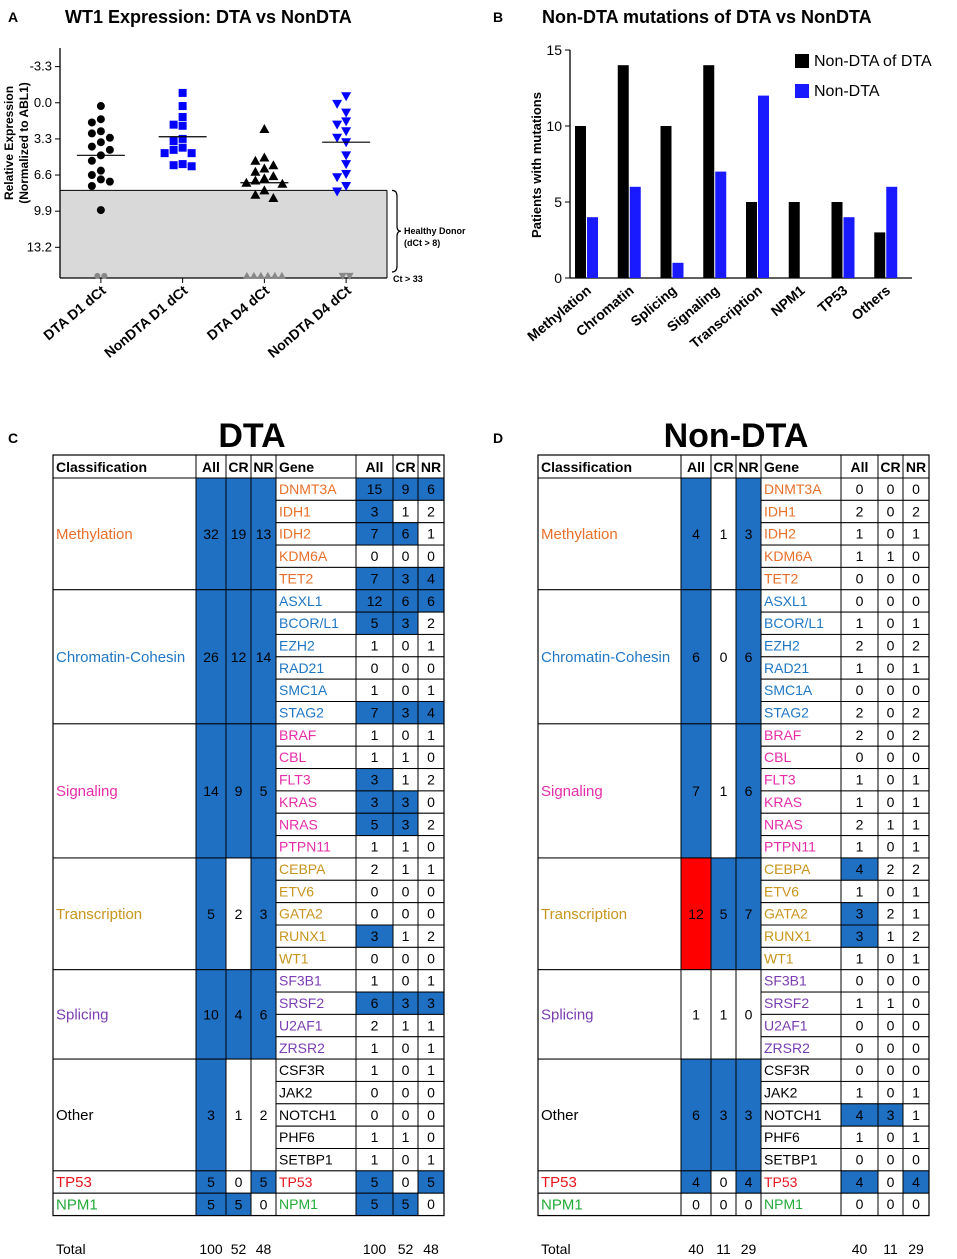 This screenshot has height=1259, width=957. Describe the element at coordinates (264, 534) in the screenshot. I see `table-group-count: 13` at that location.